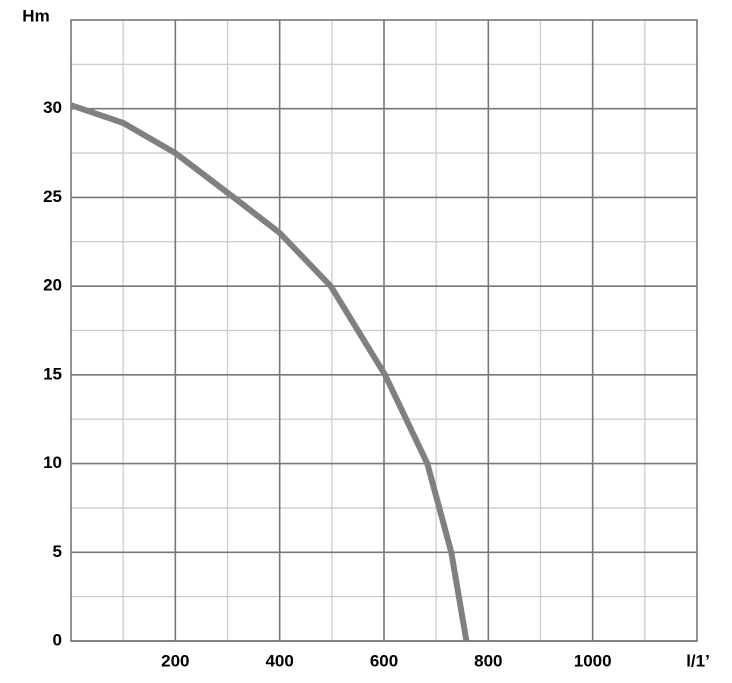 Image resolution: width=732 pixels, height=683 pixels. What do you see at coordinates (35, 15) in the screenshot?
I see `y-axis-label: Hm` at bounding box center [35, 15].